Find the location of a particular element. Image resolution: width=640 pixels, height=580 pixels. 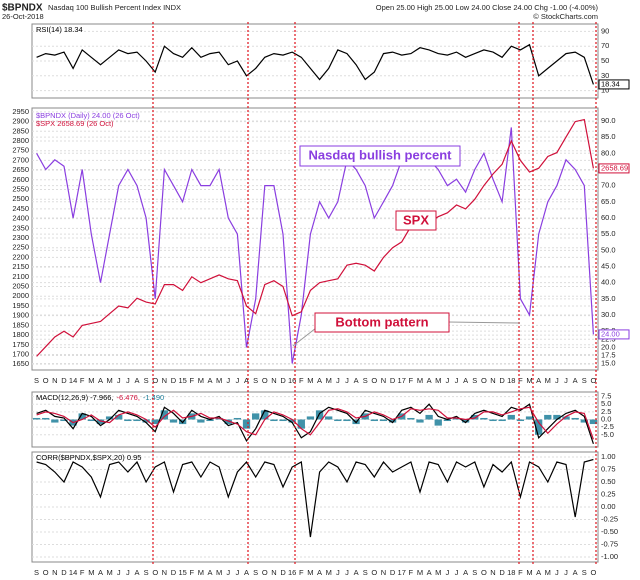

y-tick-label: 45.0 is located at coordinates (608, 265).